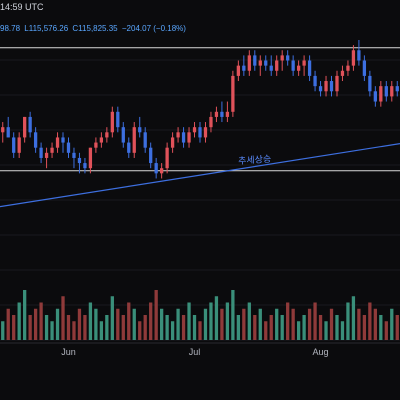  Describe the element at coordinates (200, 315) in the screenshot. I see `volume-bars` at that location.